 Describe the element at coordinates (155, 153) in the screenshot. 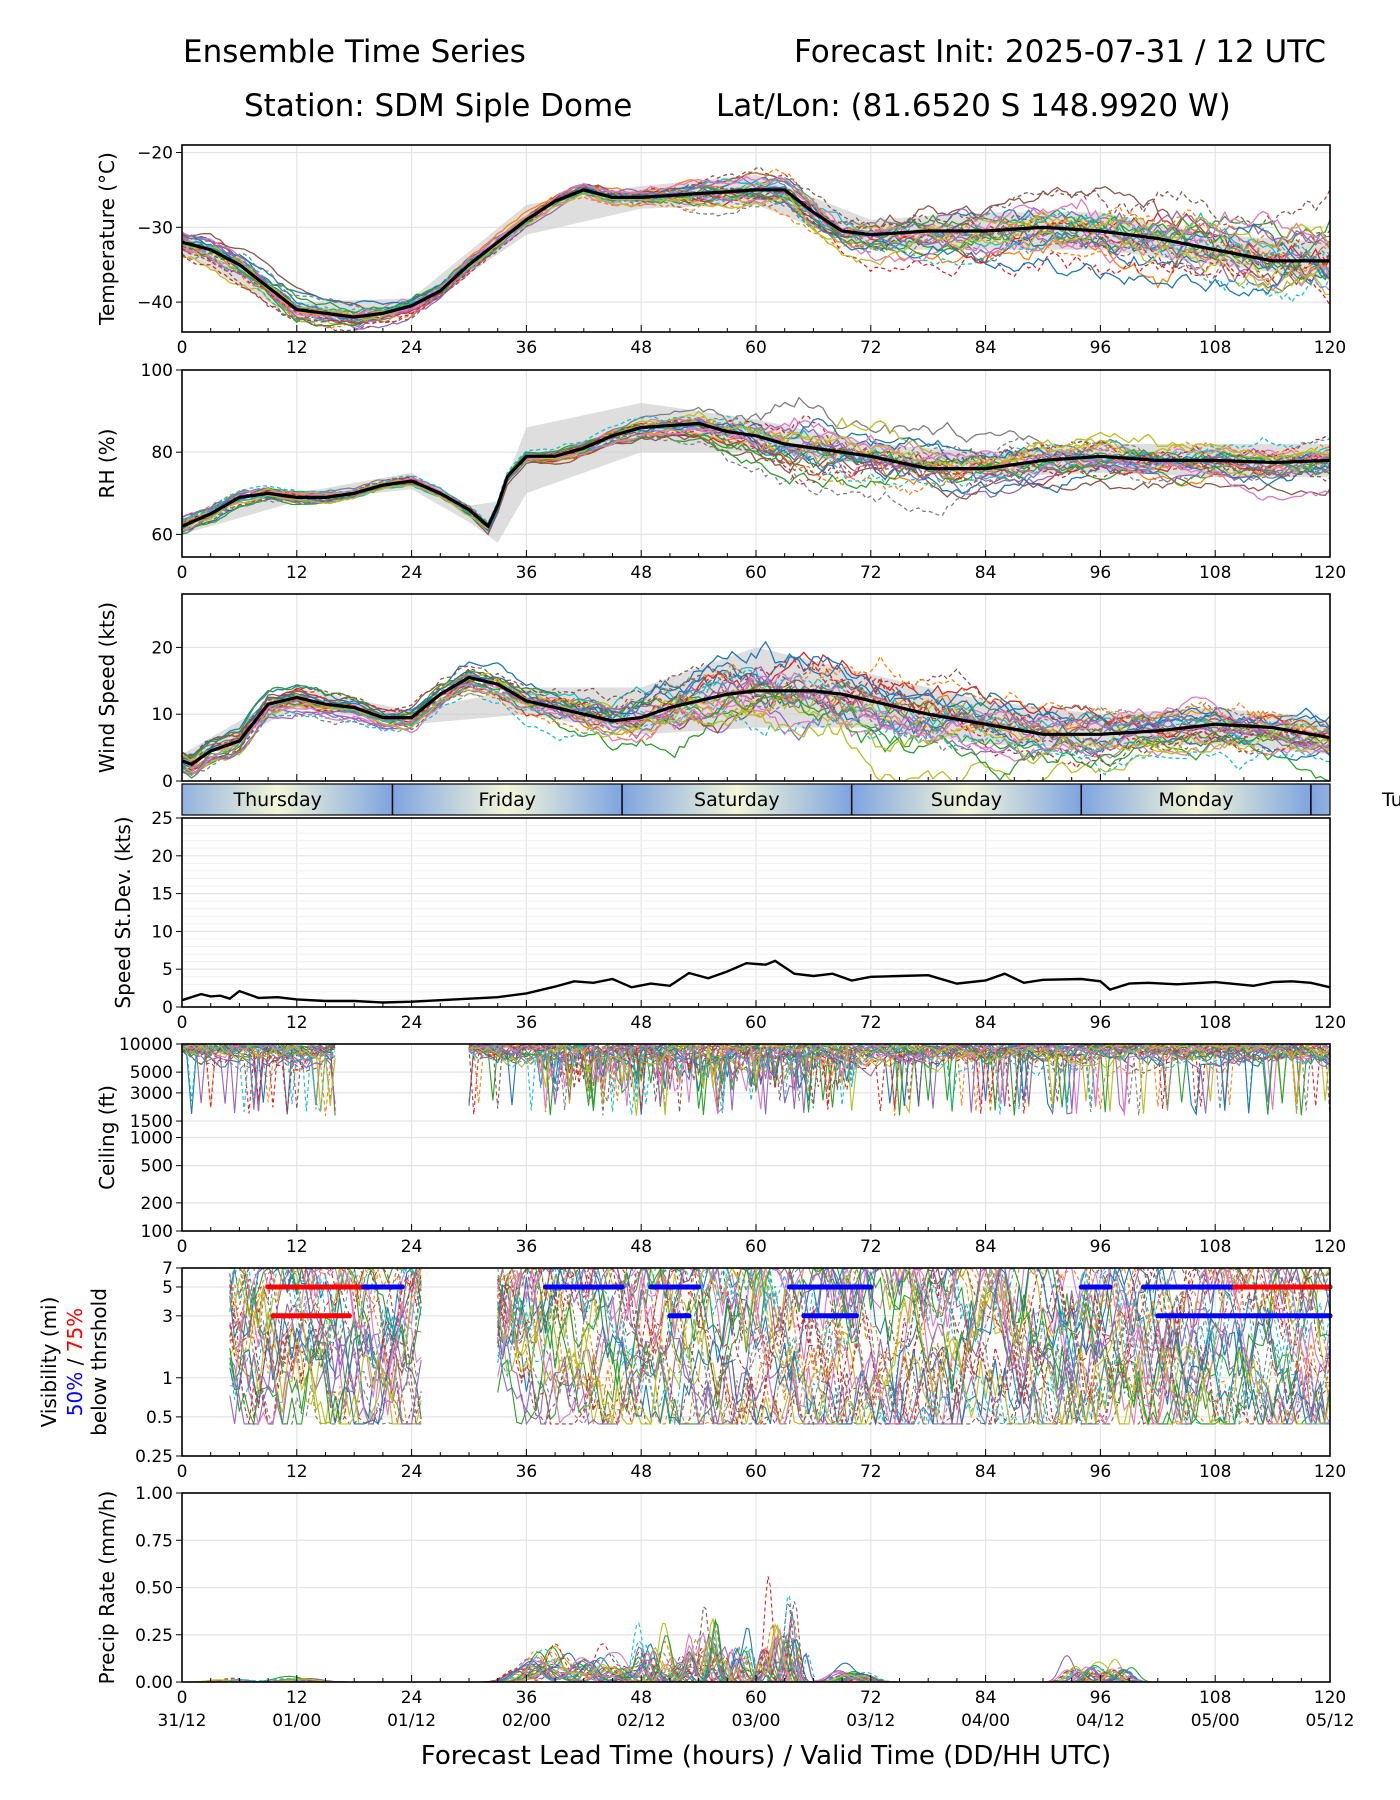

I see `y-tick-label: −20` at that location.